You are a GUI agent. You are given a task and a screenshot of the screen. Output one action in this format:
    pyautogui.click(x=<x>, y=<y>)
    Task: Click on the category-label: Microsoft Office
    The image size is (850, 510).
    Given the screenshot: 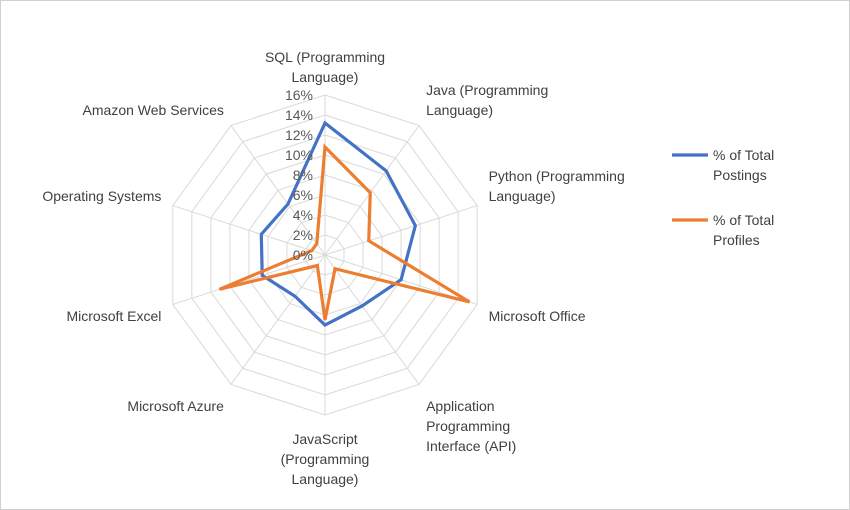 What is the action you would take?
    pyautogui.click(x=537, y=316)
    